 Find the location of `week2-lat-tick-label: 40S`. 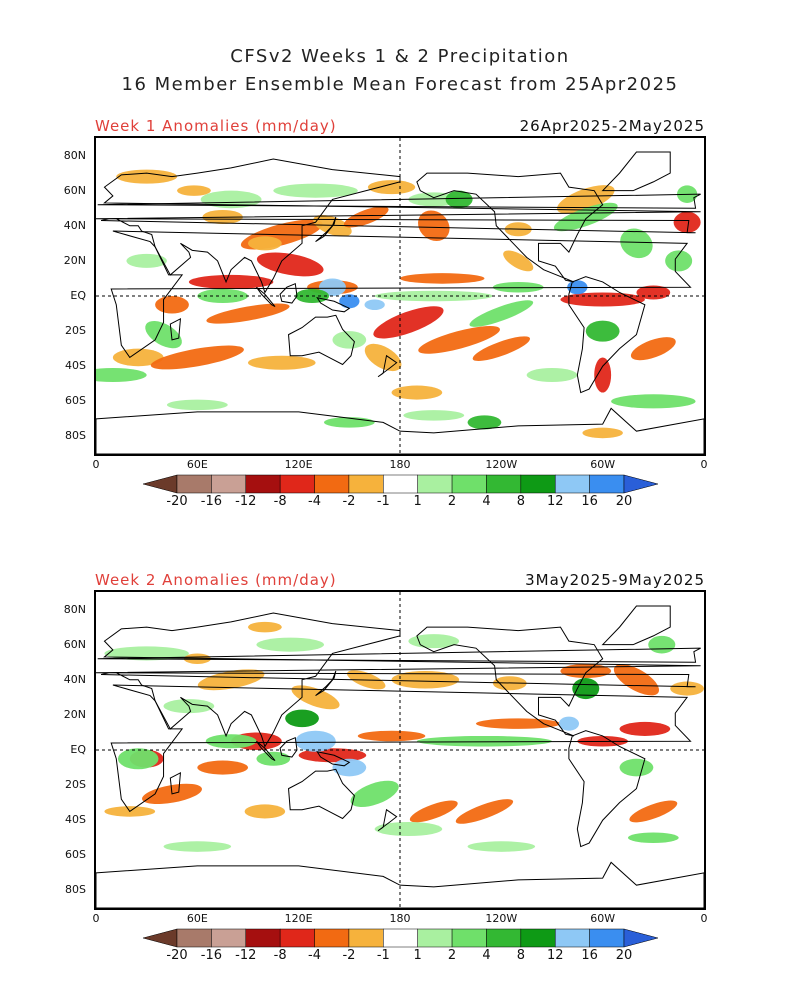

week2-lat-tick-label: 40S is located at coordinates (75, 820).